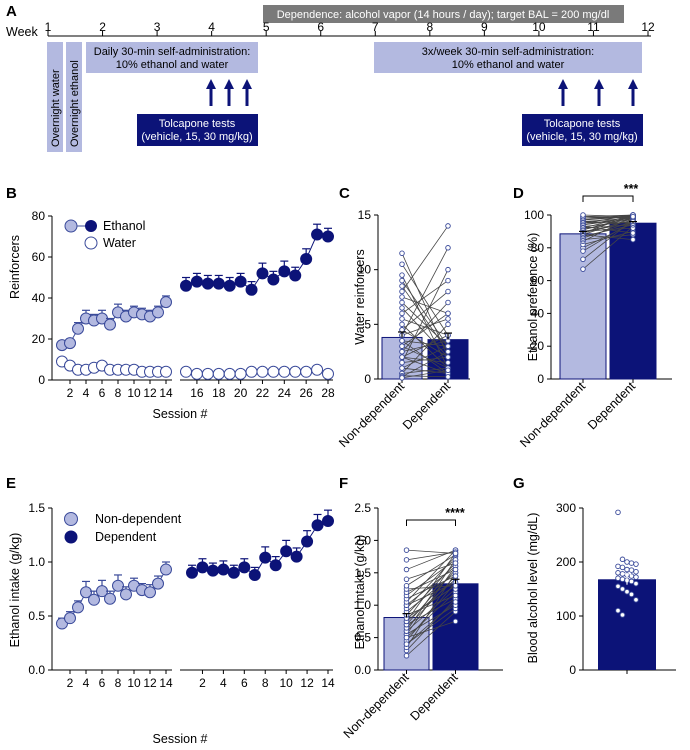 This screenshot has width=690, height=750. Describe the element at coordinates (375, 27) in the screenshot. I see `week-tick-label: 7` at that location.